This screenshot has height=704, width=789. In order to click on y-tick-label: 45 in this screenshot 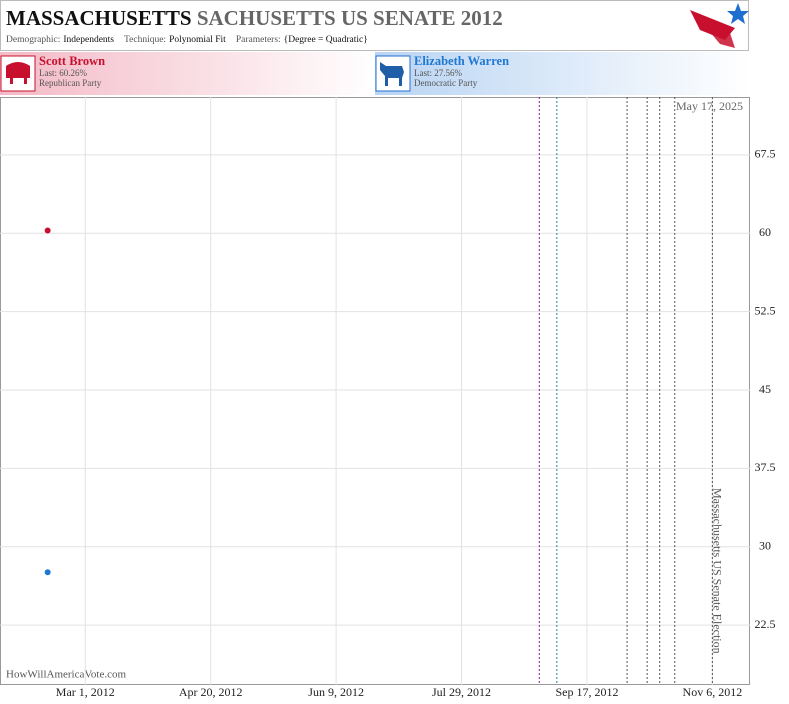, I will do `click(765, 389)`.